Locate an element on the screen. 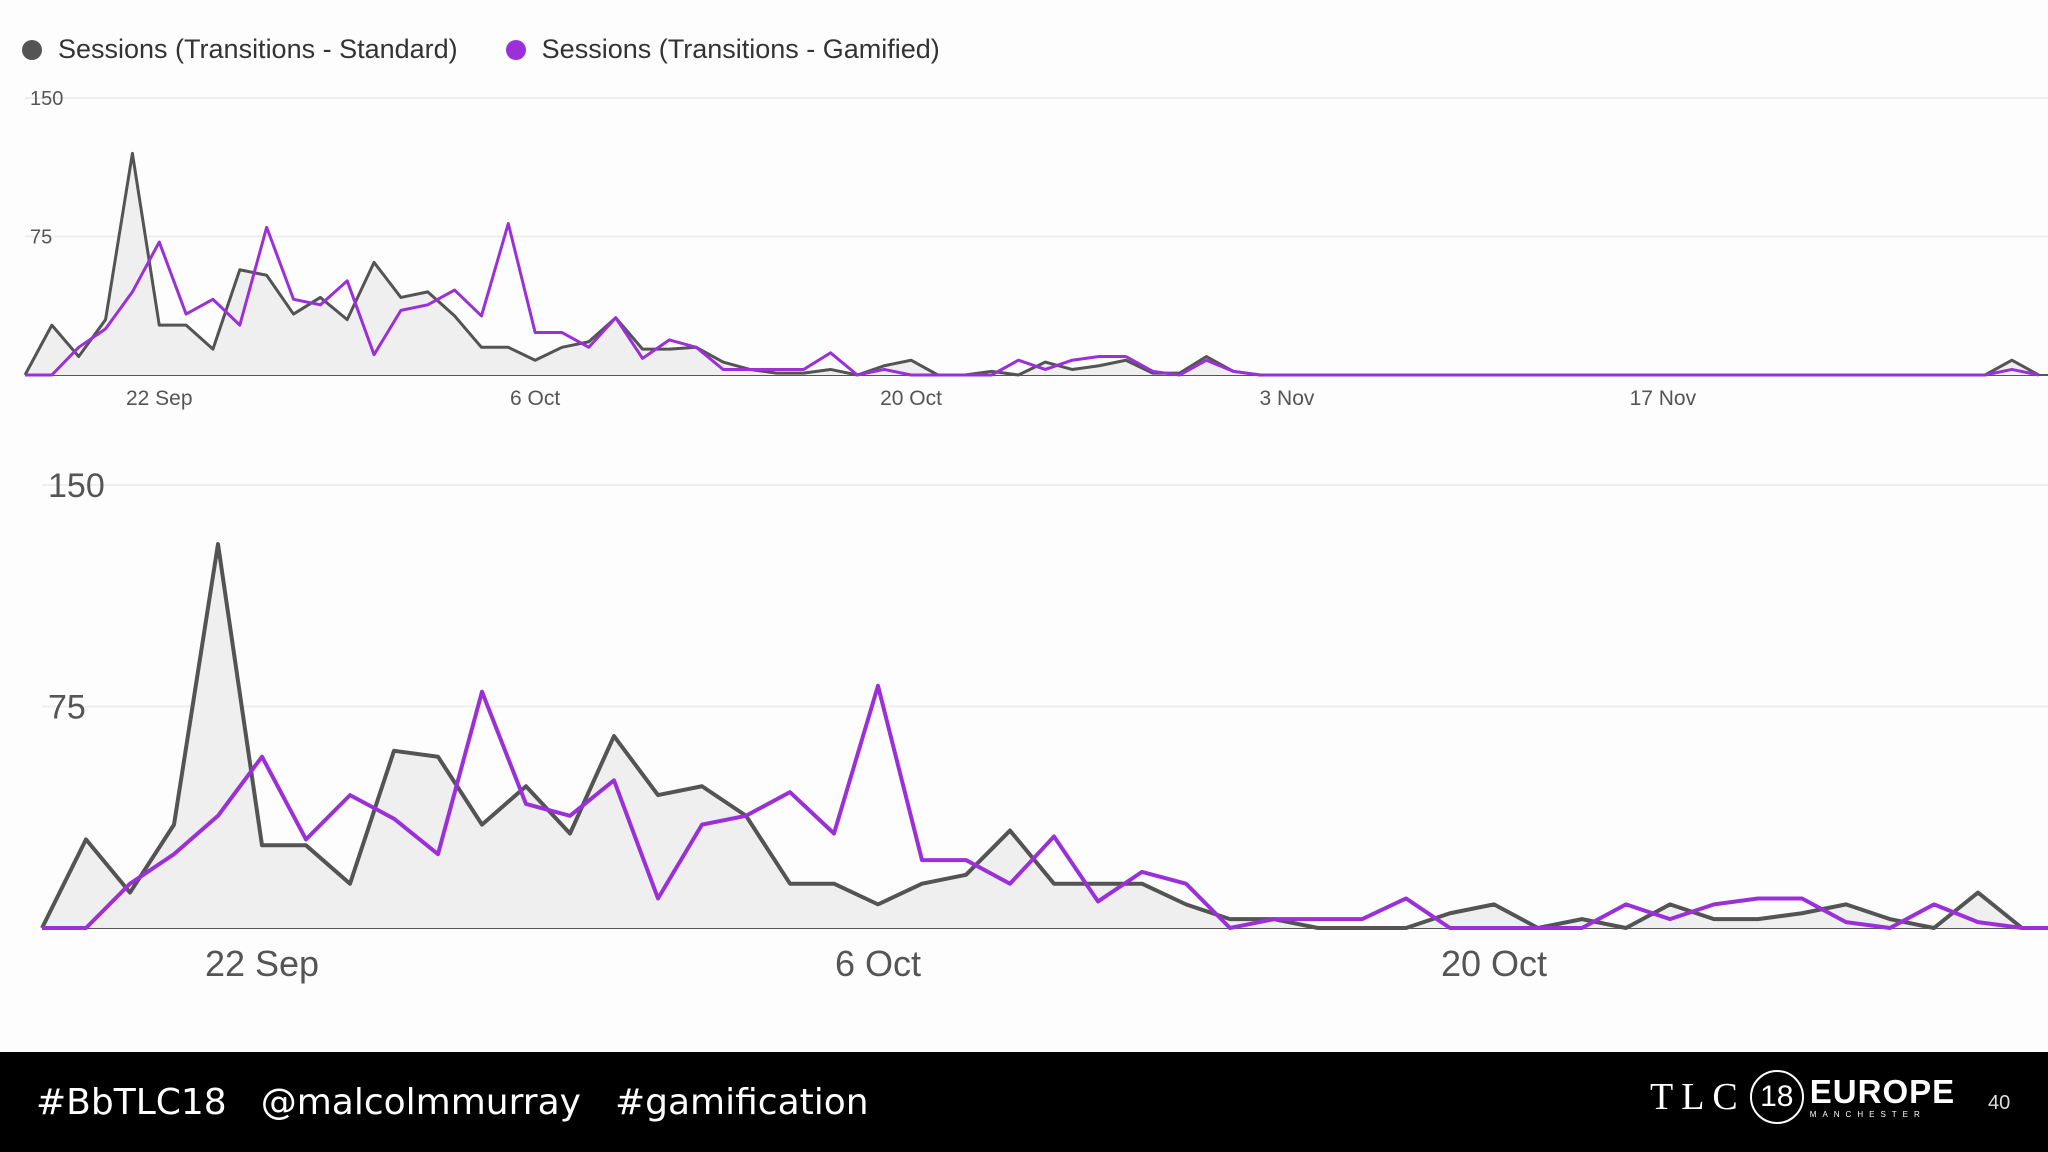 The image size is (2048, 1152). legend-dot-gamified-icon is located at coordinates (515, 49).